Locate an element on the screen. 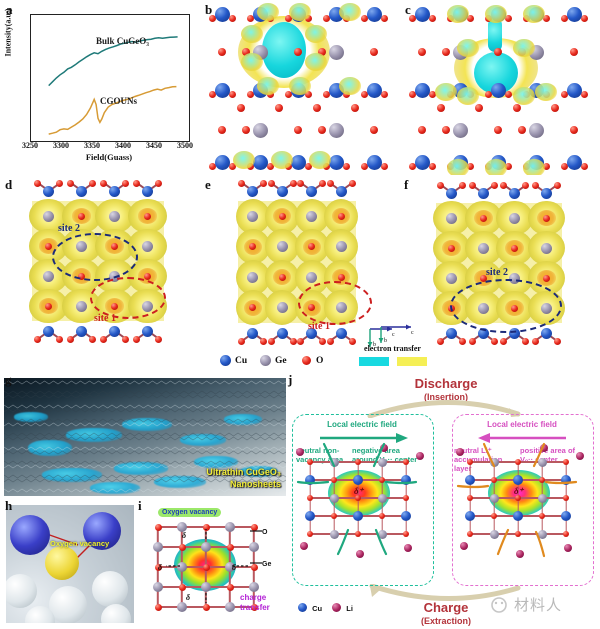  site-2-label-d: site 2 is located at coordinates (69, 228).